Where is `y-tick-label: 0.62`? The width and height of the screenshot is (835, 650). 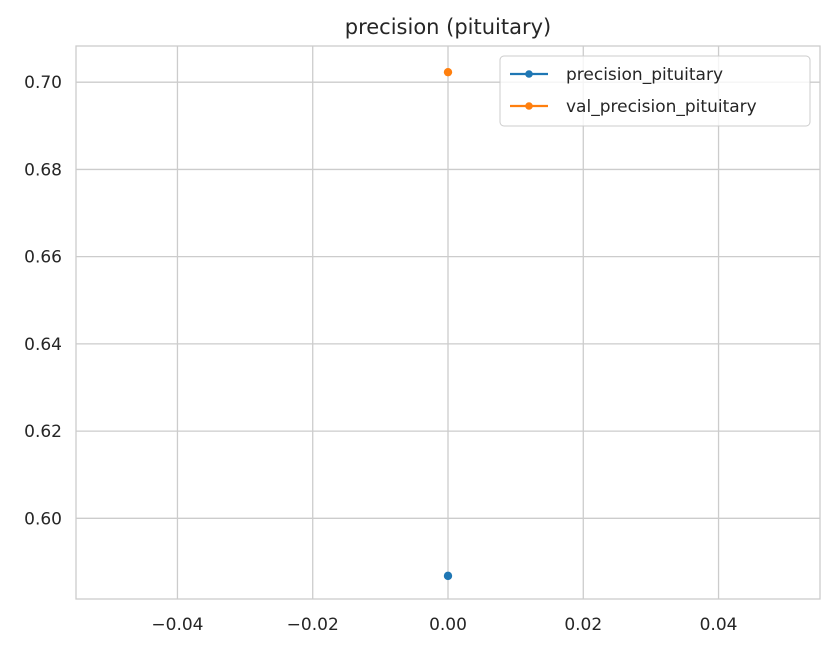 y-tick-label: 0.62 is located at coordinates (43, 432).